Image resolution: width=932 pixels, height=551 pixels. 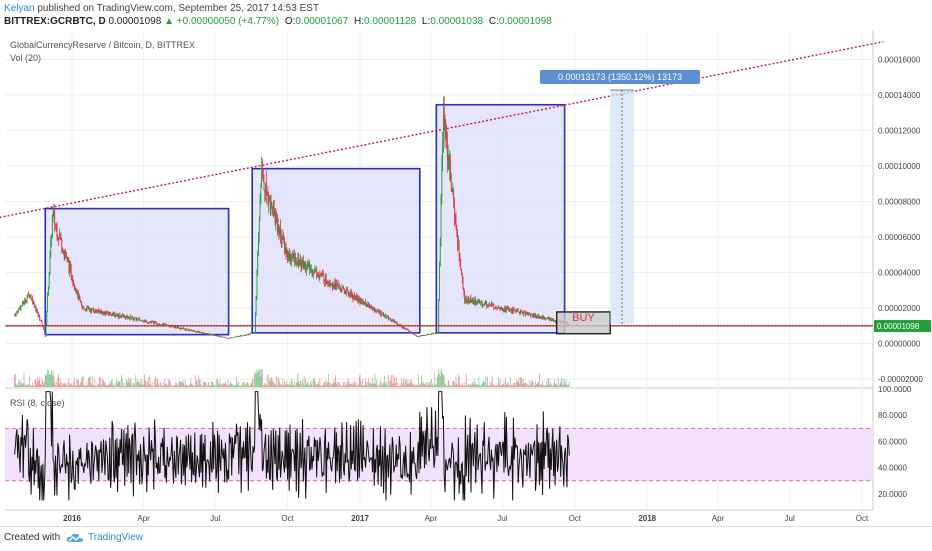 What do you see at coordinates (466, 538) in the screenshot?
I see `footer: Created with TradingView` at bounding box center [466, 538].